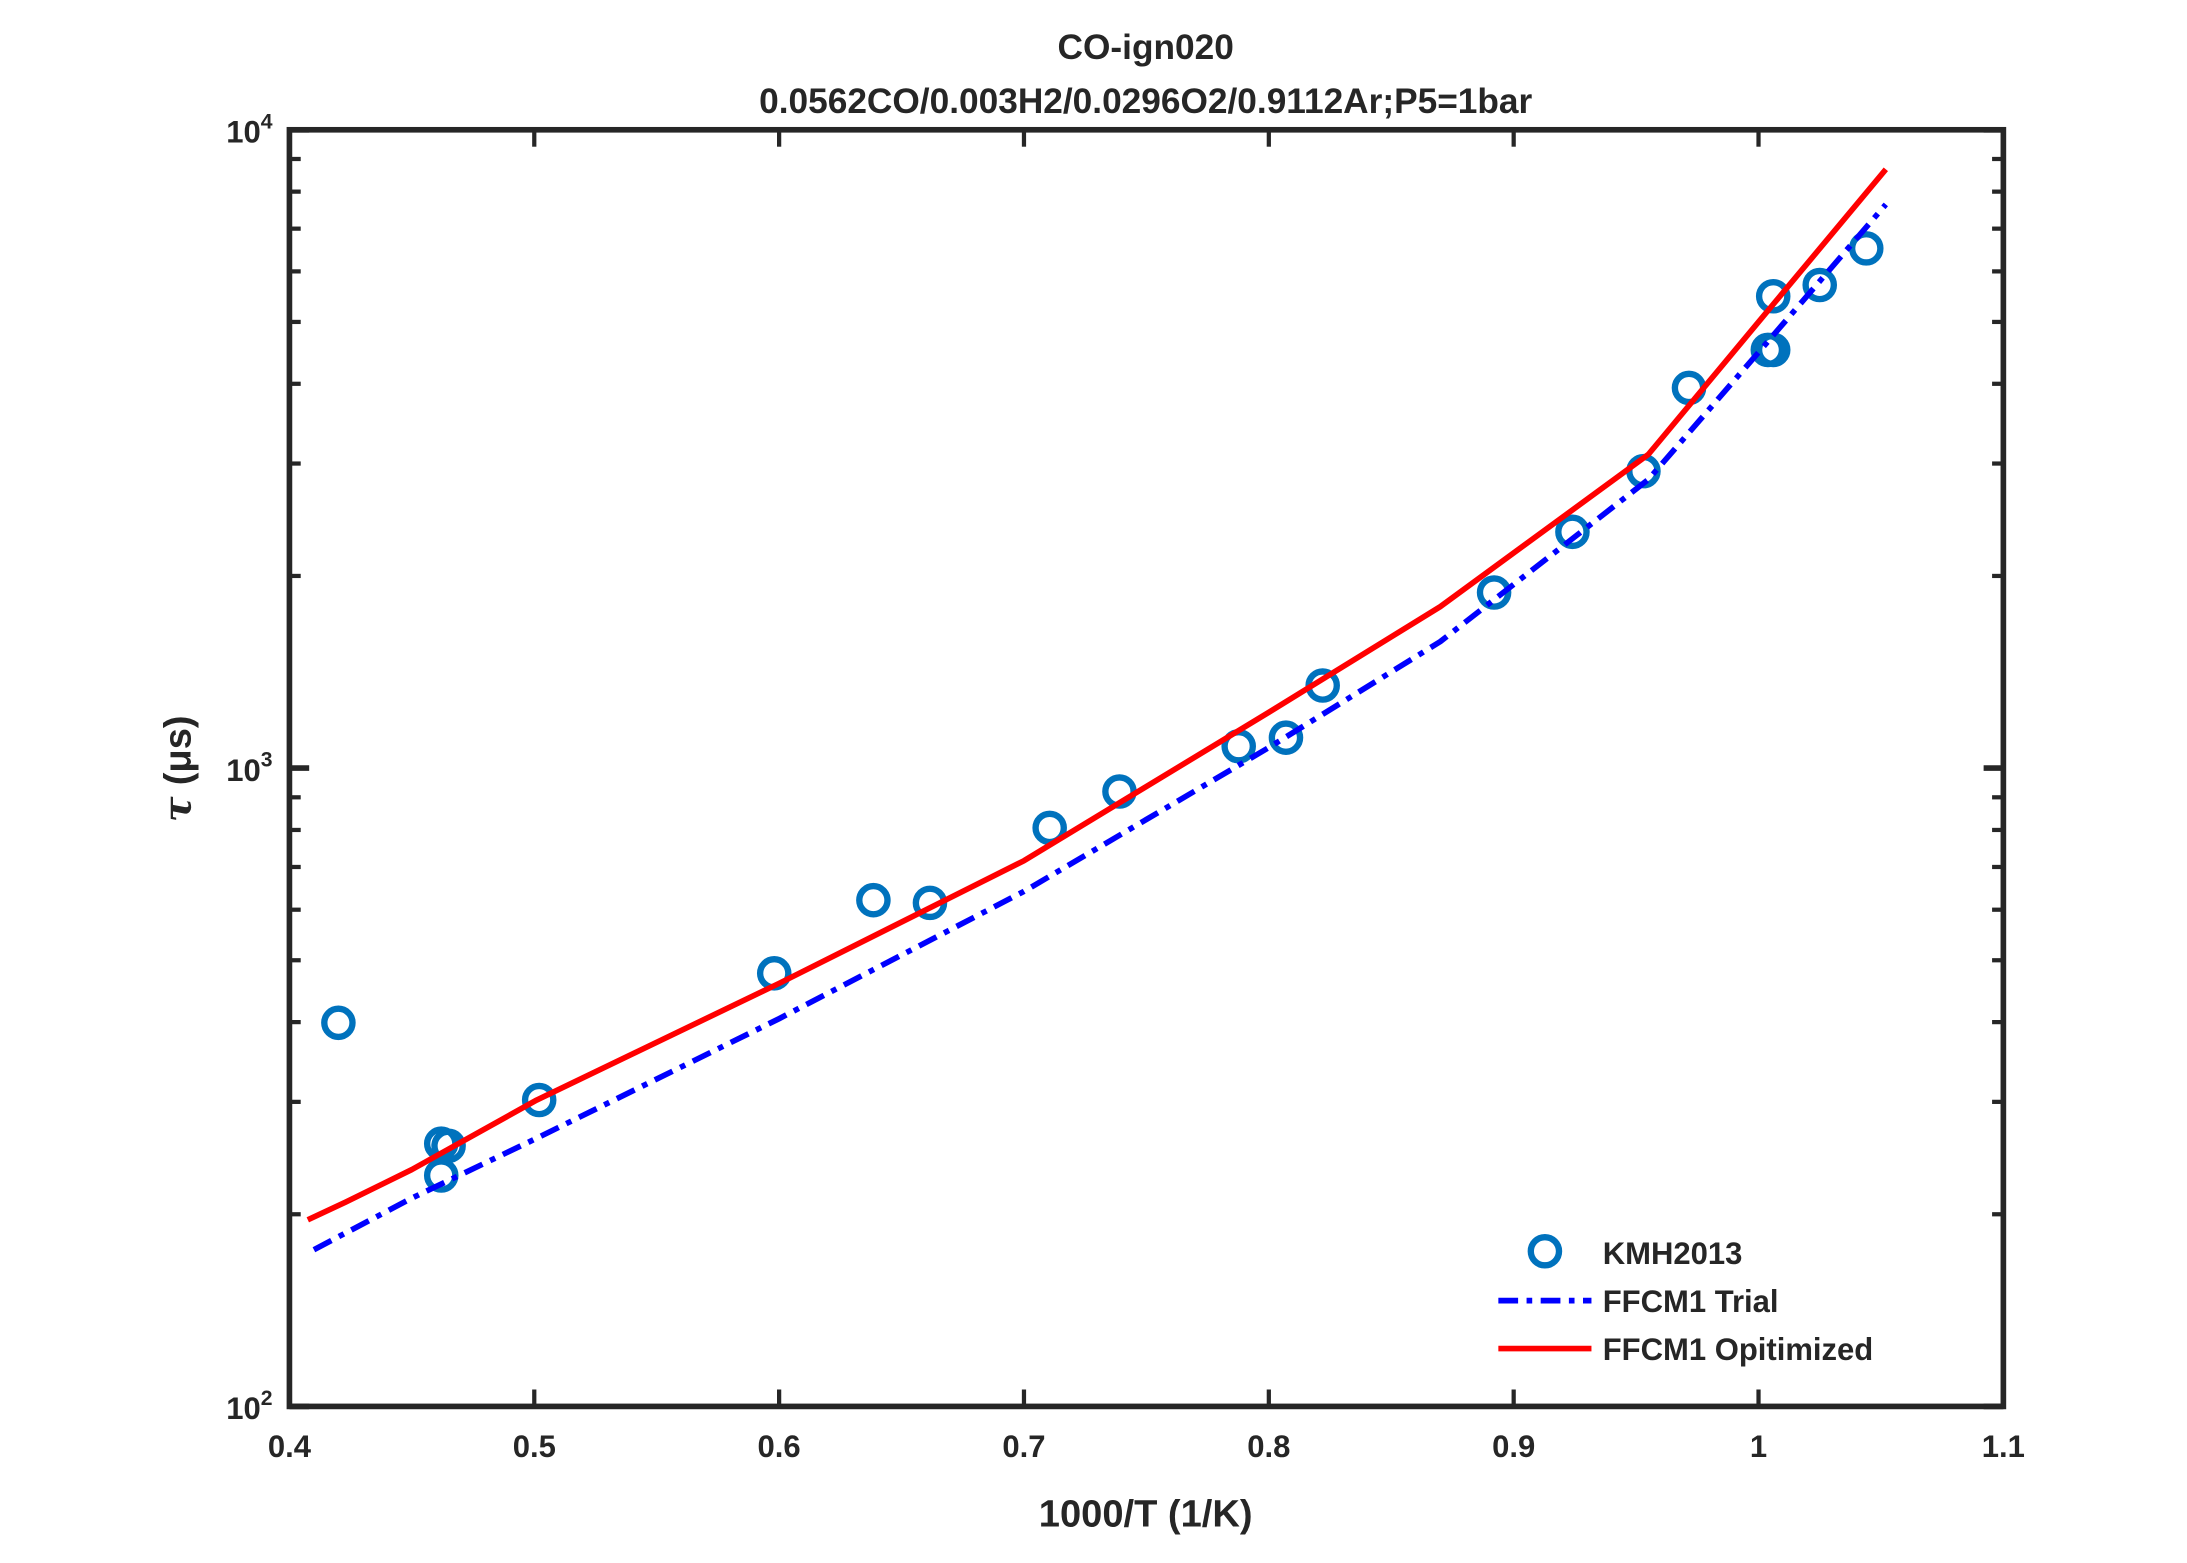  I want to click on x-tick-label: 0.6, so click(779, 1446).